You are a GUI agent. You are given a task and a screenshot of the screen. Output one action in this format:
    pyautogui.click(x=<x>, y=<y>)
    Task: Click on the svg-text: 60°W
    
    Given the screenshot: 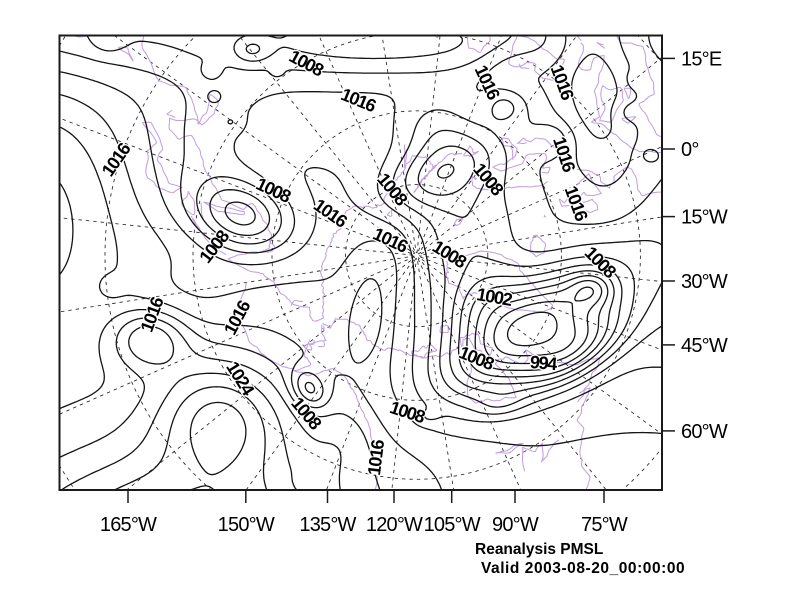 What is the action you would take?
    pyautogui.click(x=704, y=432)
    